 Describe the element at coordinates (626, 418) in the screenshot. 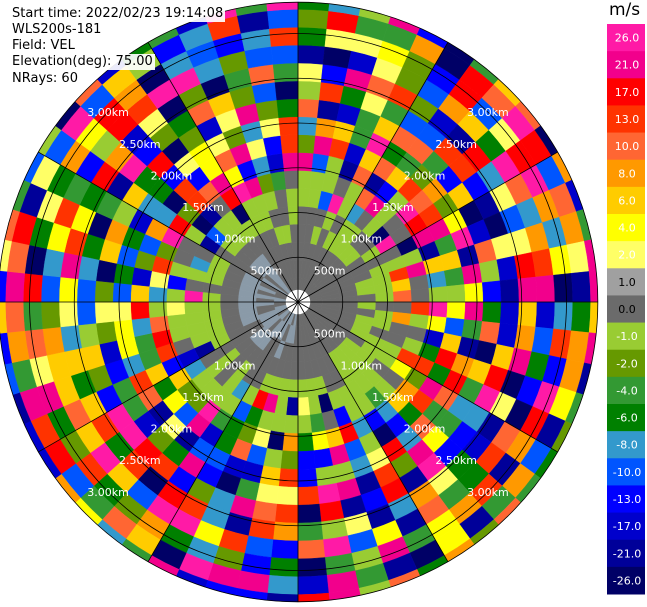

I see `colorbar-tick-label: -6.0` at that location.